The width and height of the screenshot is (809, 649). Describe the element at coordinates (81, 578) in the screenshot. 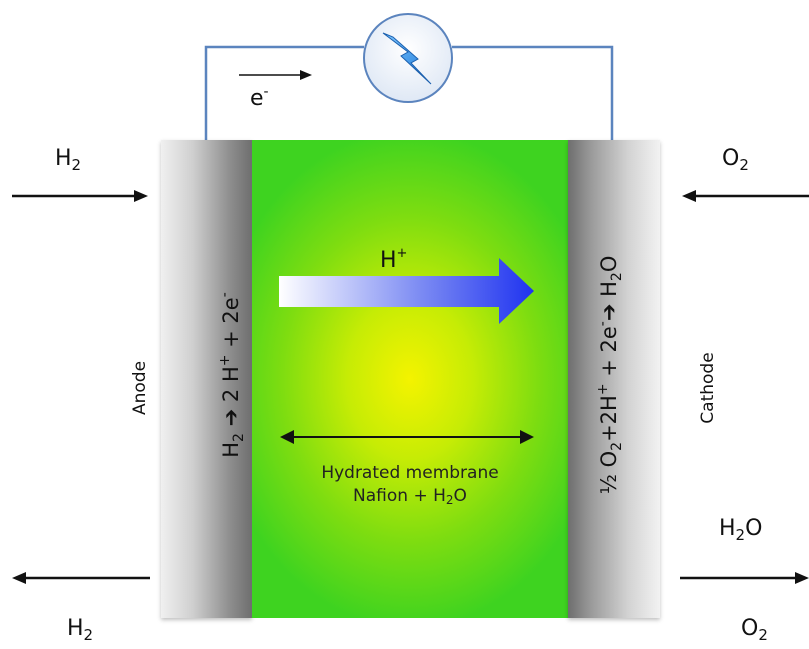

I see `h2-outlet-arrow` at that location.